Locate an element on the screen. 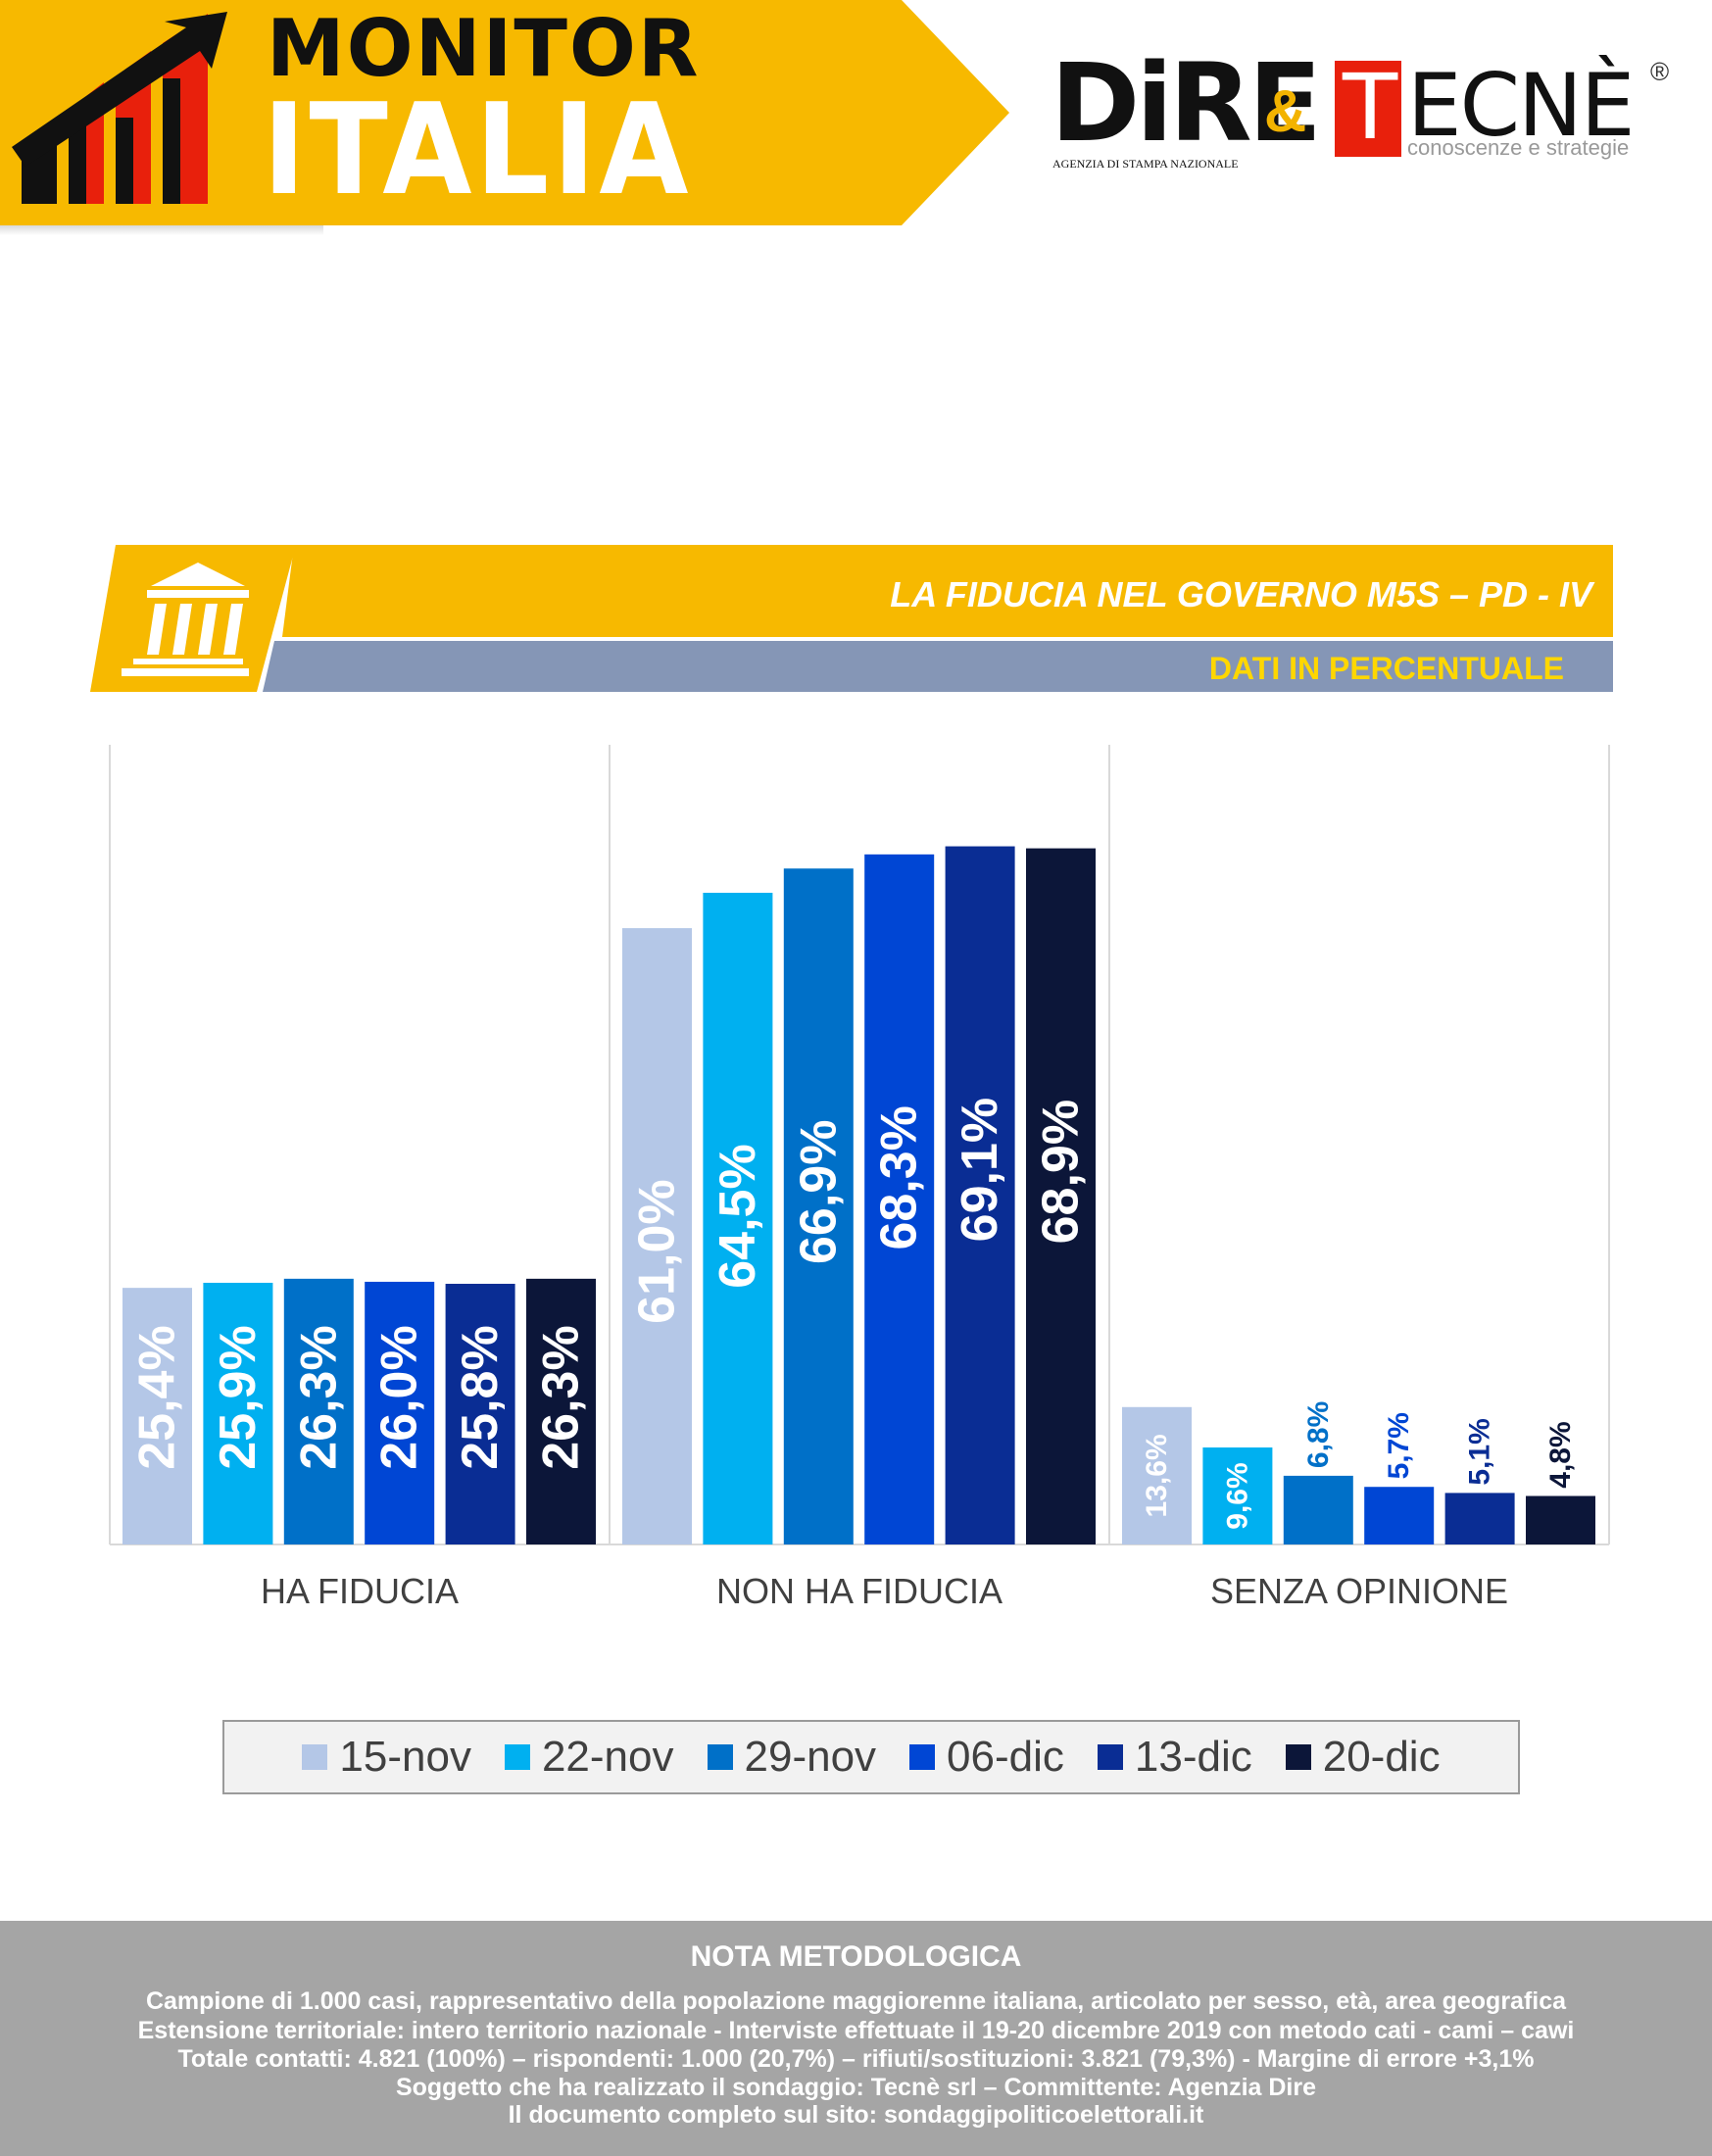 This screenshot has width=1712, height=2156. dire-logo: DiRE AGENZIA DI STAMPA NAZIONALE is located at coordinates (1186, 112).